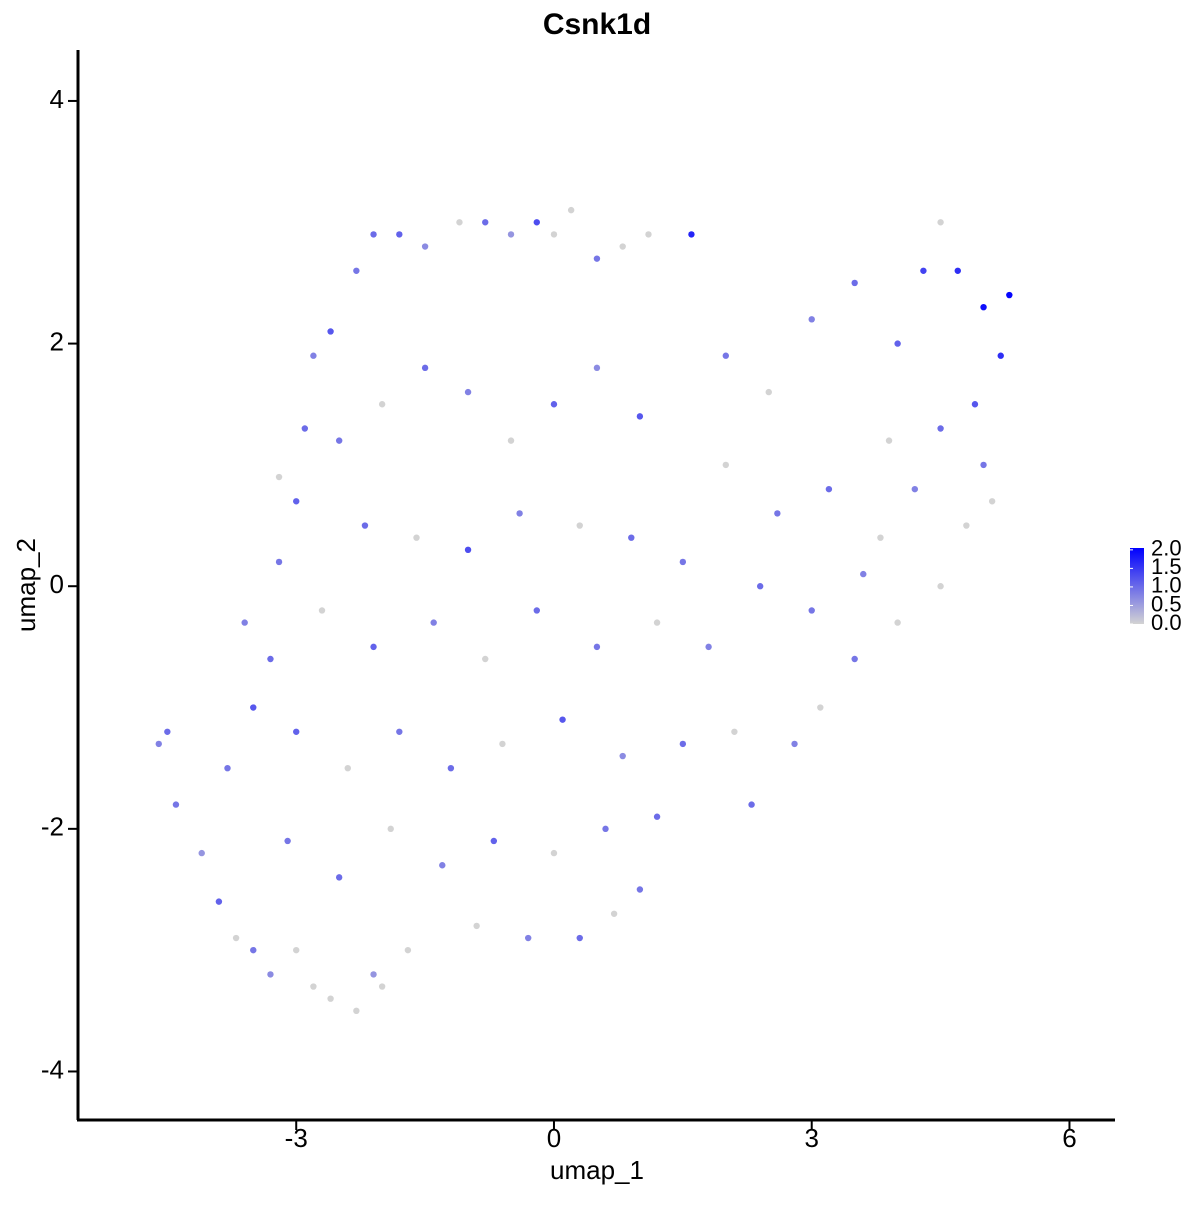 This screenshot has height=1205, width=1200. What do you see at coordinates (1069, 1138) in the screenshot?
I see `x-tick-label: 6` at bounding box center [1069, 1138].